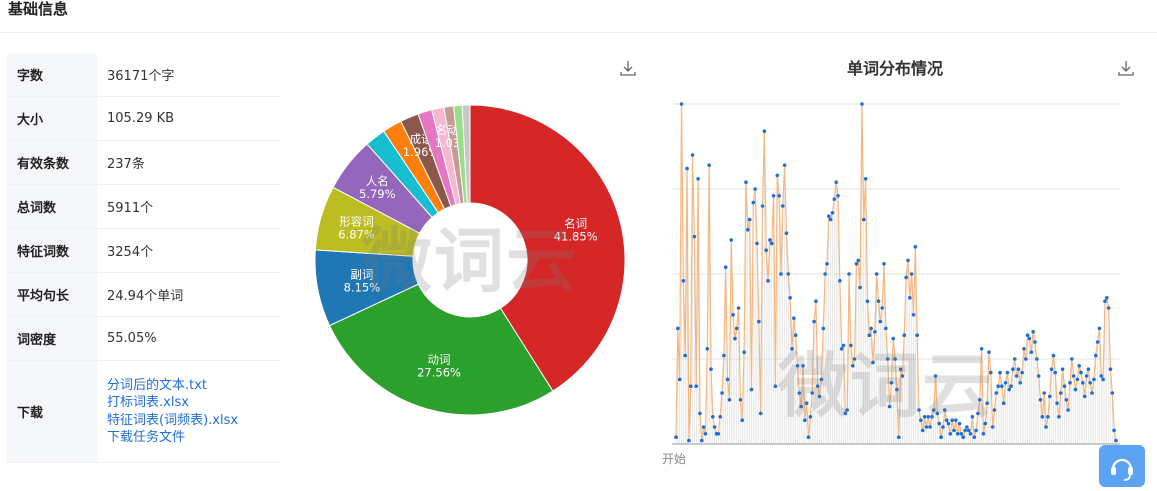 The width and height of the screenshot is (1157, 491). What do you see at coordinates (1122, 466) in the screenshot?
I see `customer-service-button` at bounding box center [1122, 466].